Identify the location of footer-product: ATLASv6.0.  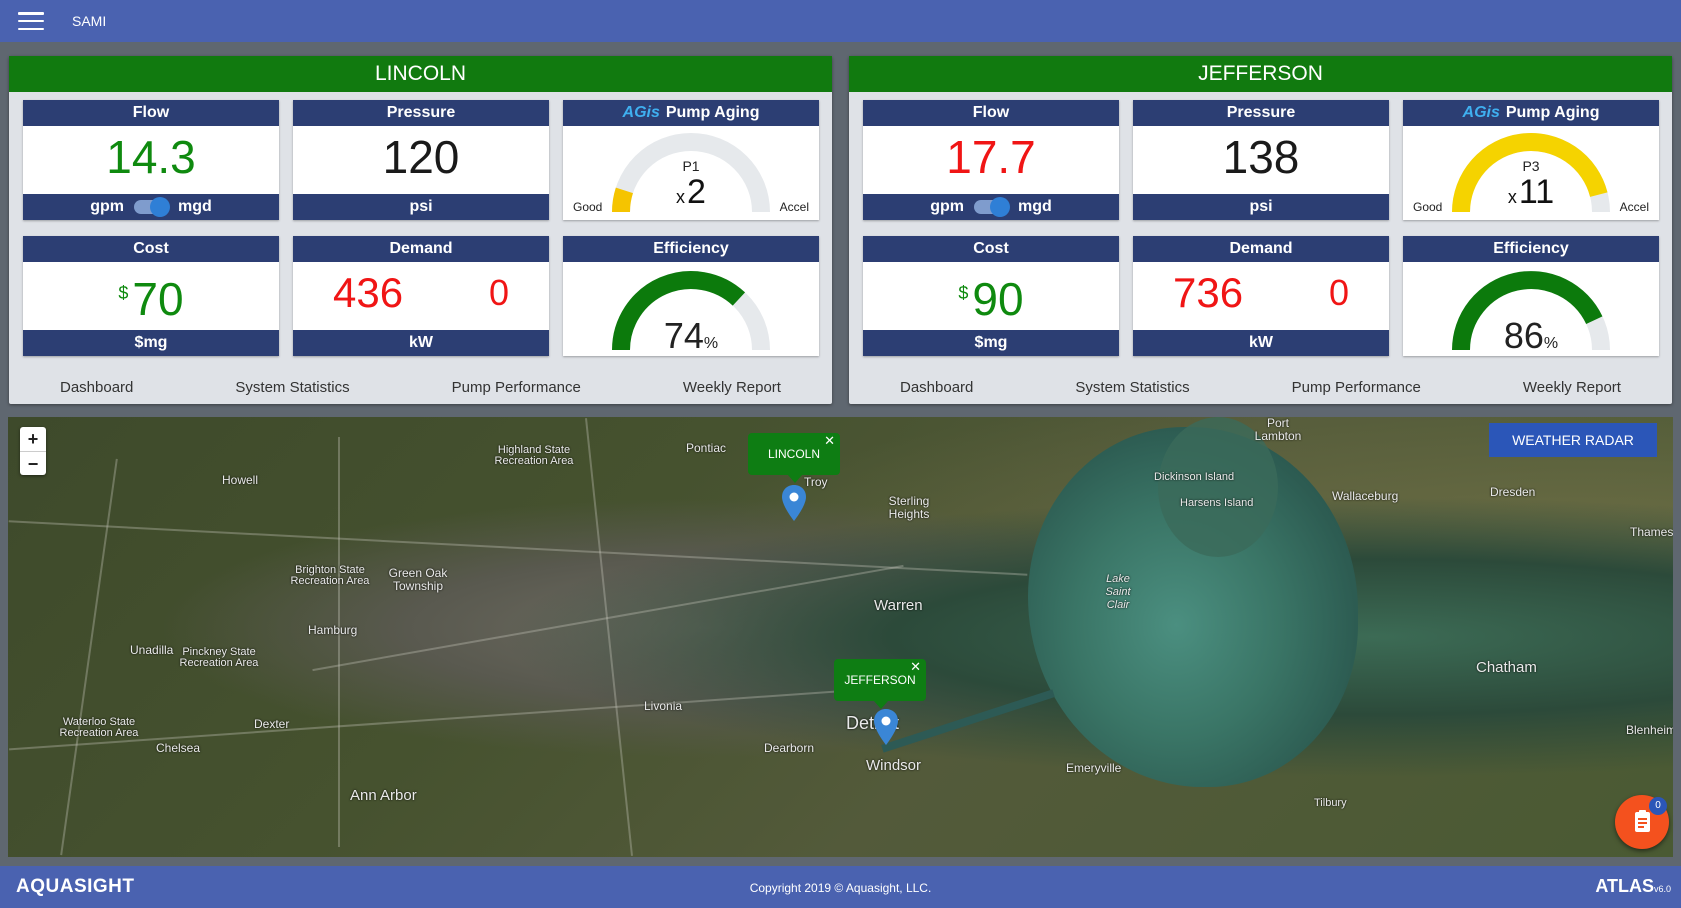
(1633, 886).